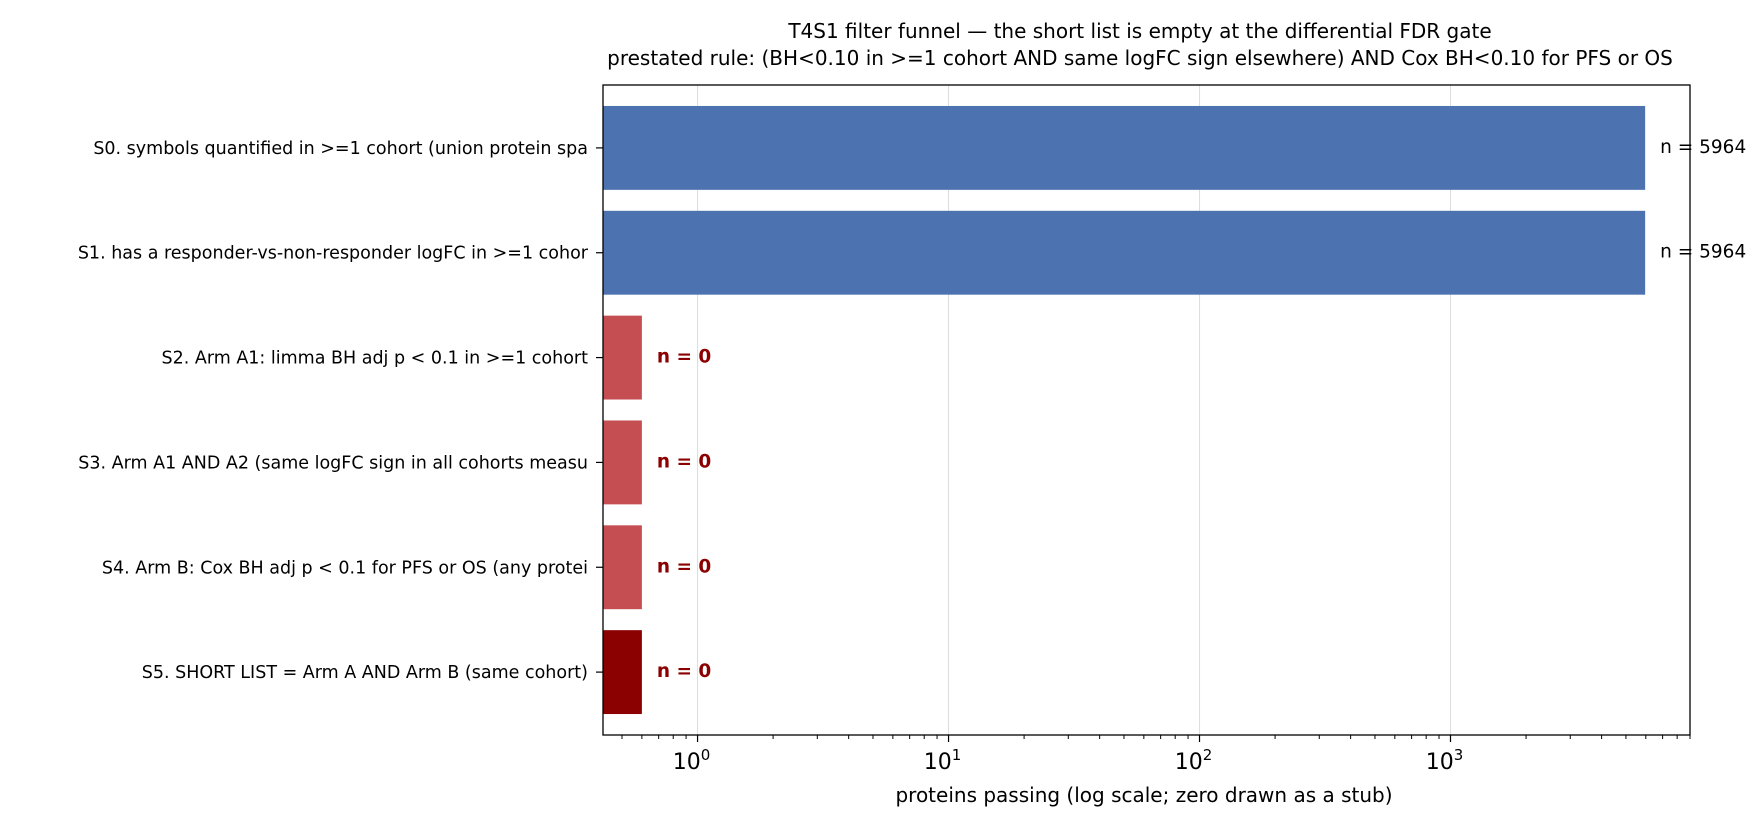  I want to click on x-tick-label-exponent: 0, so click(706, 755).